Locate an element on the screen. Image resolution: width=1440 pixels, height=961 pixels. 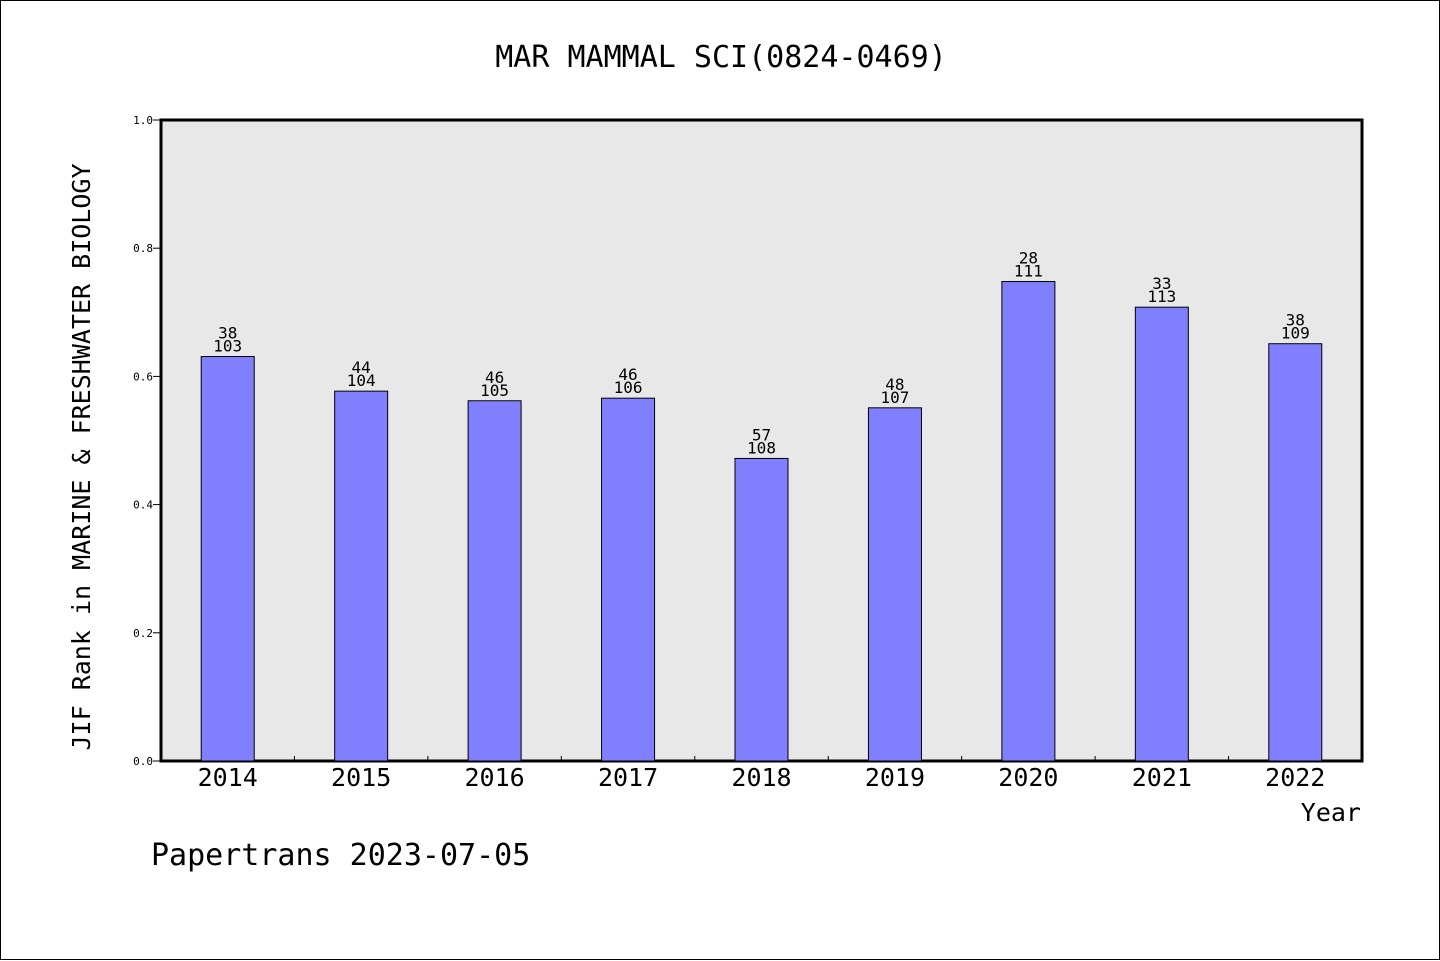
data-label-total: 109 is located at coordinates (1295, 333).